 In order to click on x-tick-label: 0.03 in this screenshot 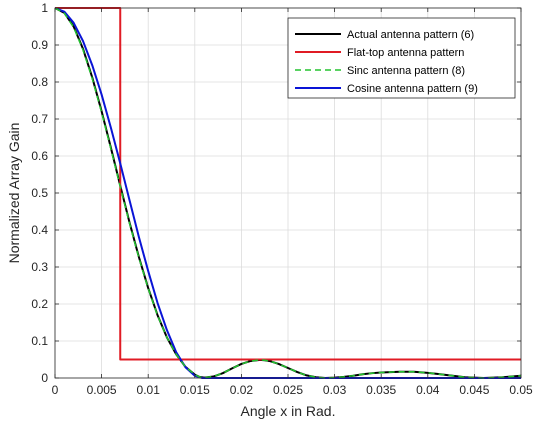, I will do `click(335, 390)`.